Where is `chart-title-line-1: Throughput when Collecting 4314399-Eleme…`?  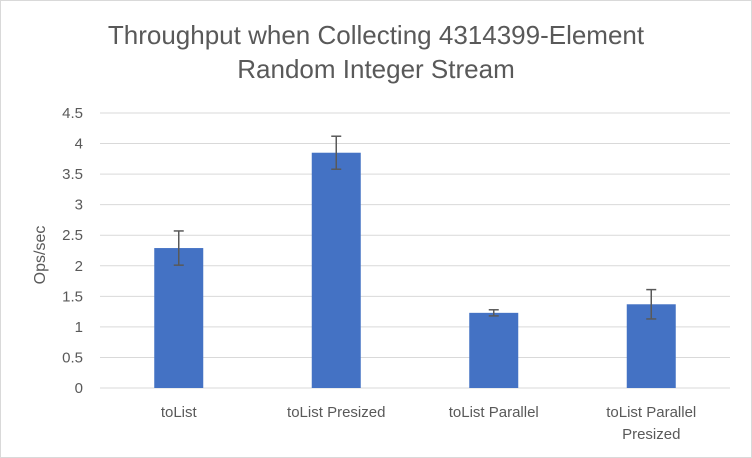 chart-title-line-1: Throughput when Collecting 4314399-Eleme… is located at coordinates (376, 35).